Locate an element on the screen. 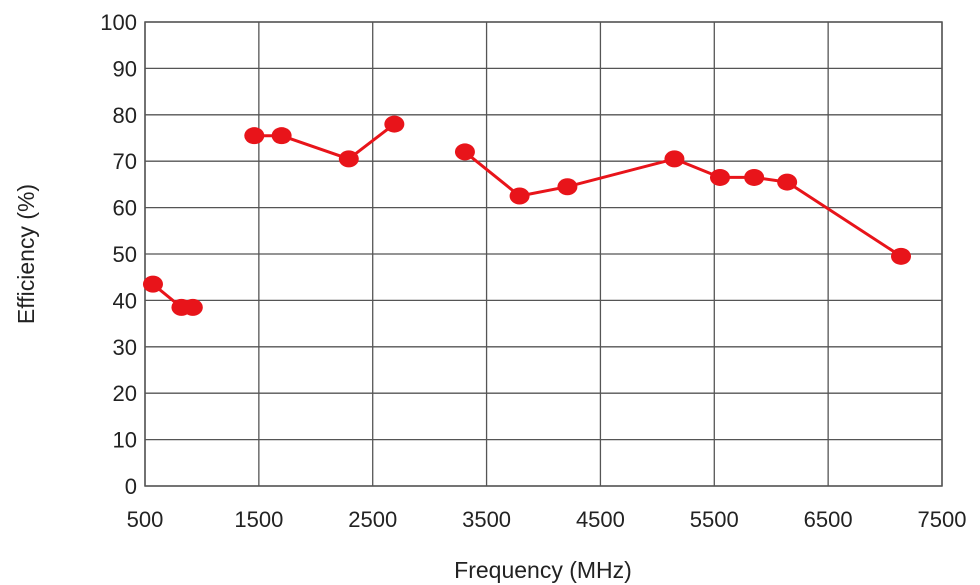 The image size is (980, 585). y-tick-label: 40 is located at coordinates (125, 300).